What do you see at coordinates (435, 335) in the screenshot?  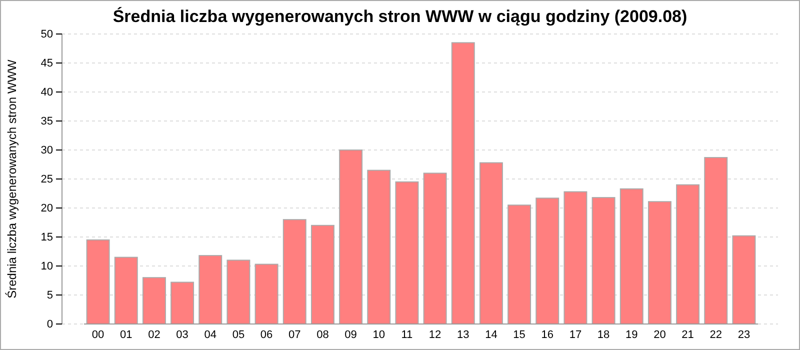 I see `x-tick-label: 12` at bounding box center [435, 335].